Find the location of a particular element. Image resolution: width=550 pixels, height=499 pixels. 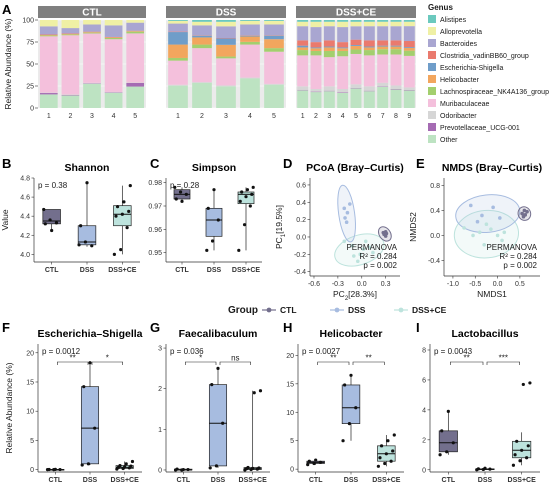

legend-swatch is located at coordinates (432, 79).